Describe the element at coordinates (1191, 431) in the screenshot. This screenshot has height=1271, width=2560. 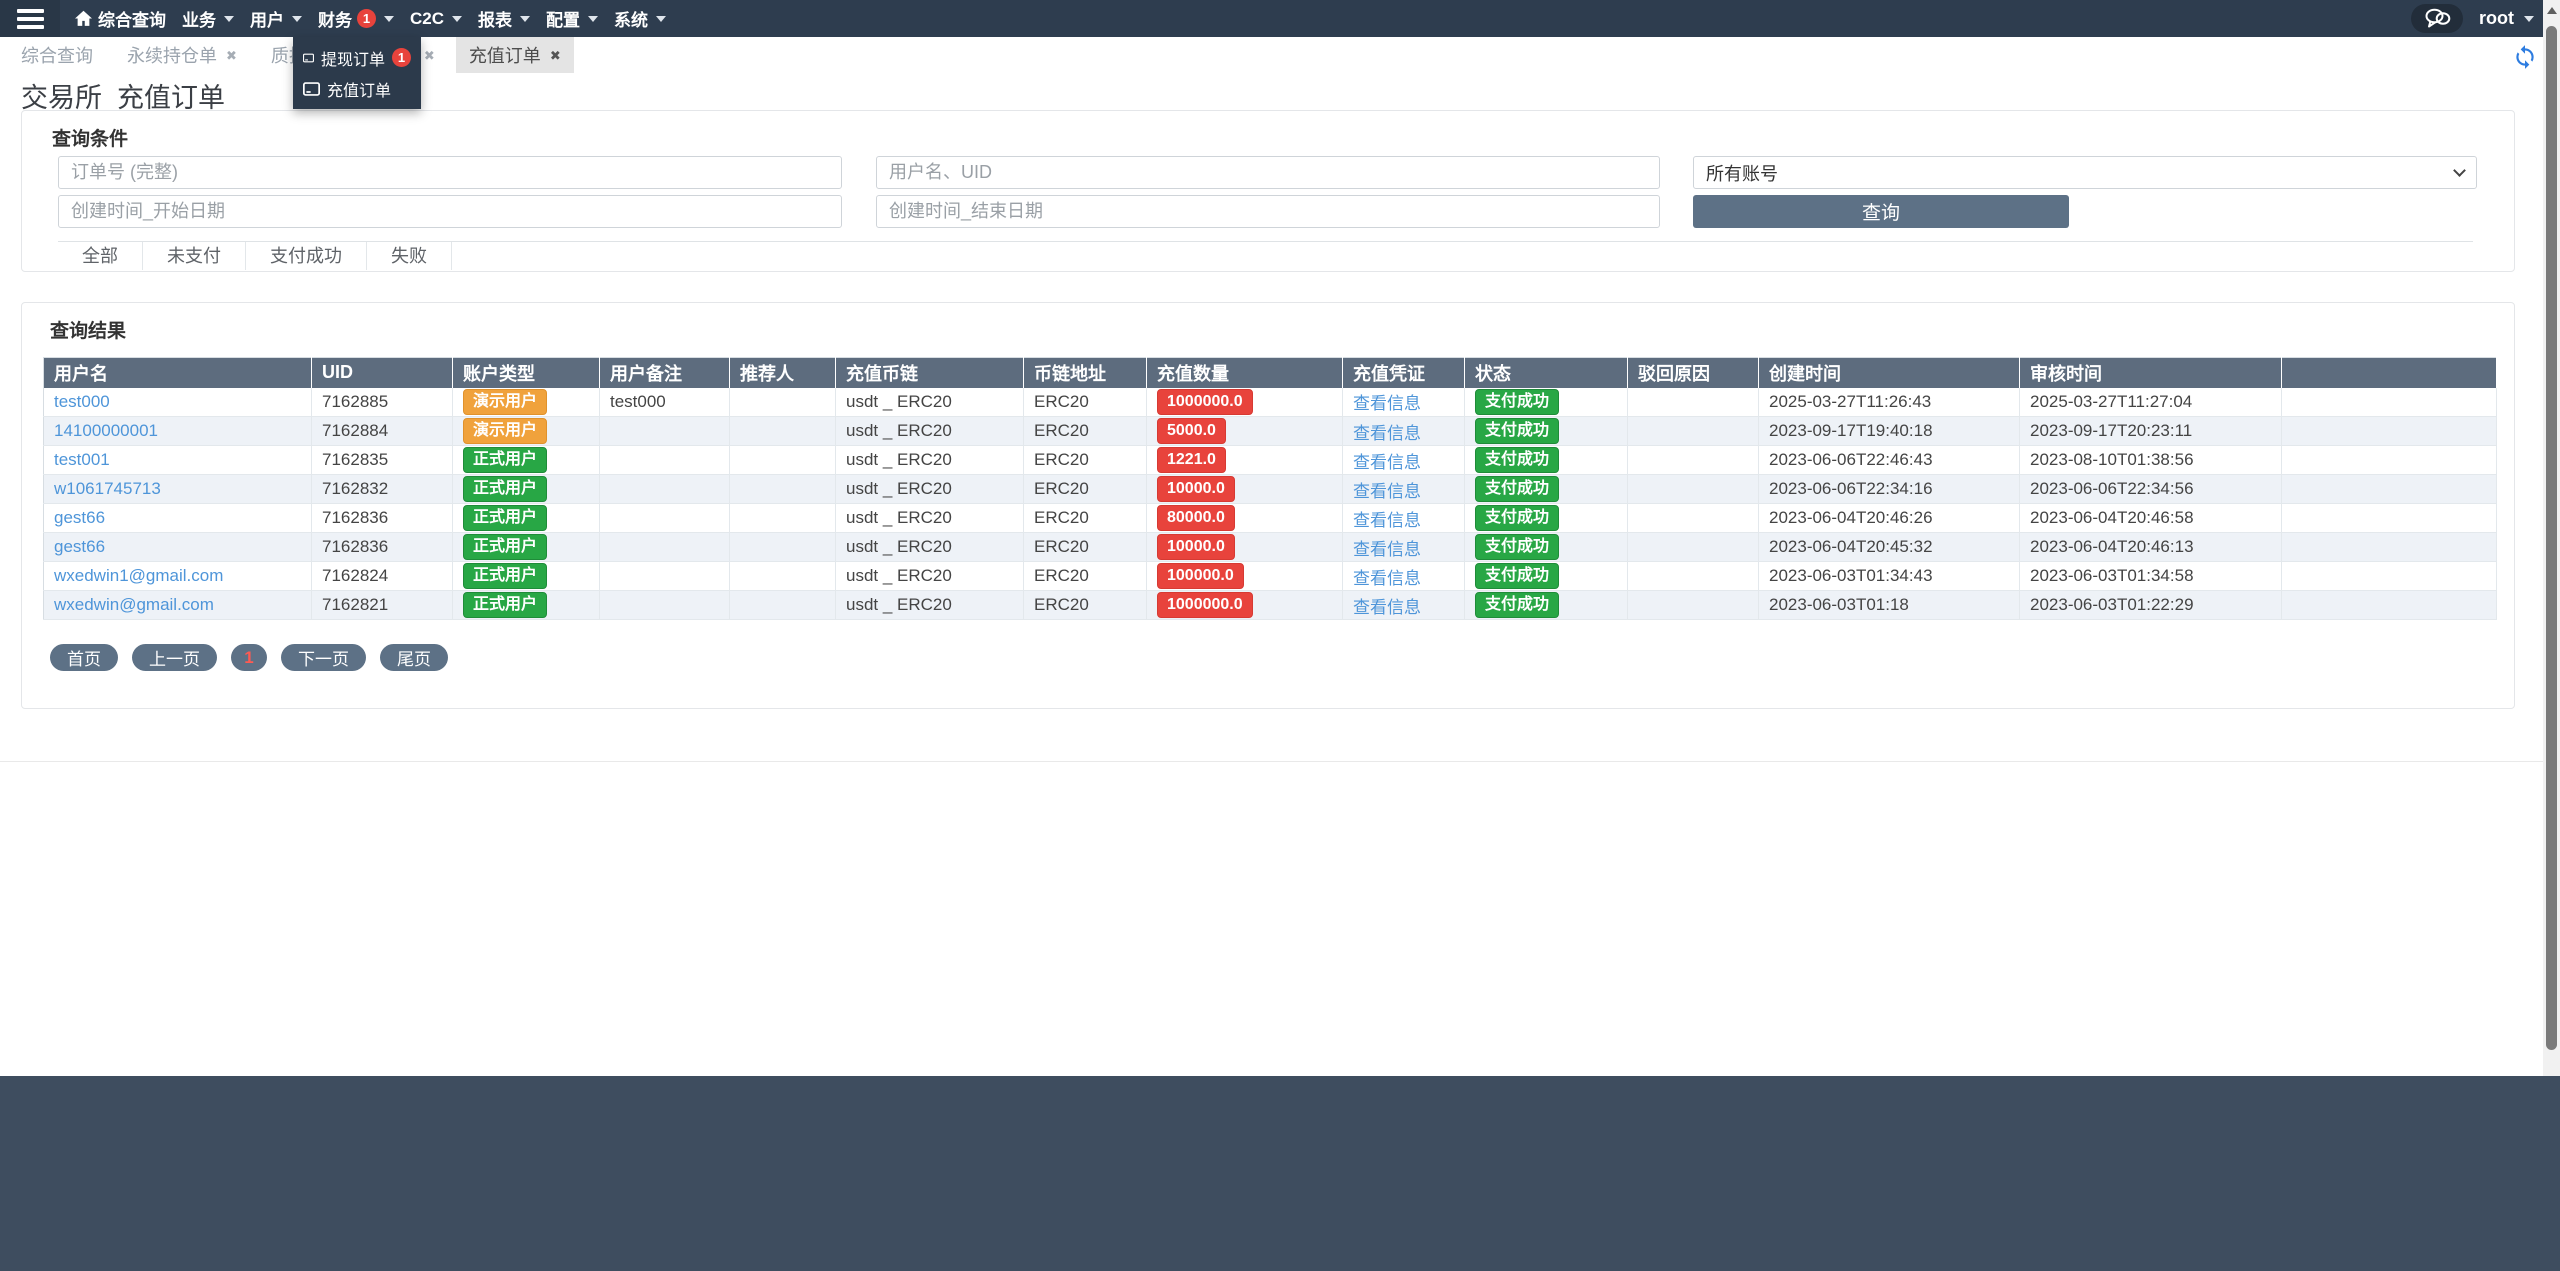
I see `amount-badge: 5000.0` at that location.